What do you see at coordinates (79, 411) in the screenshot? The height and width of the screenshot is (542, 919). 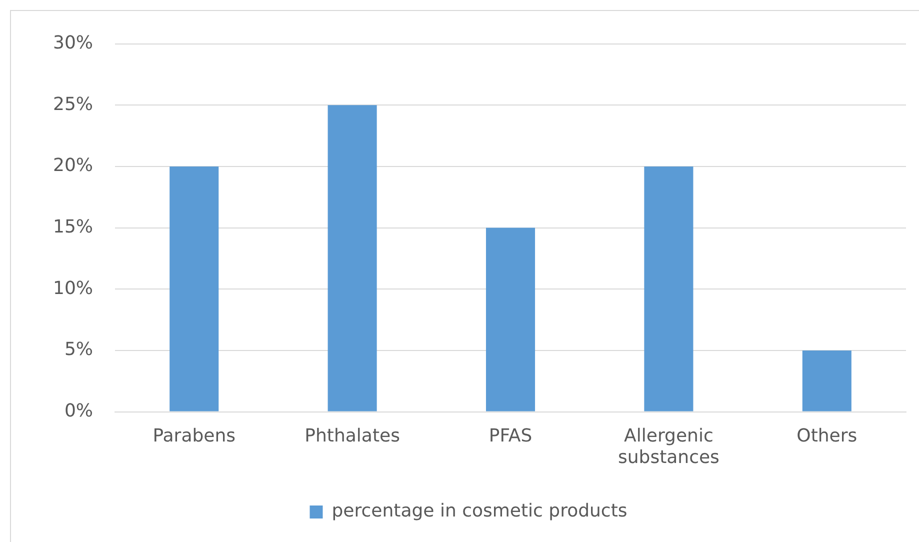 I see `y-tick-label: 0%` at bounding box center [79, 411].